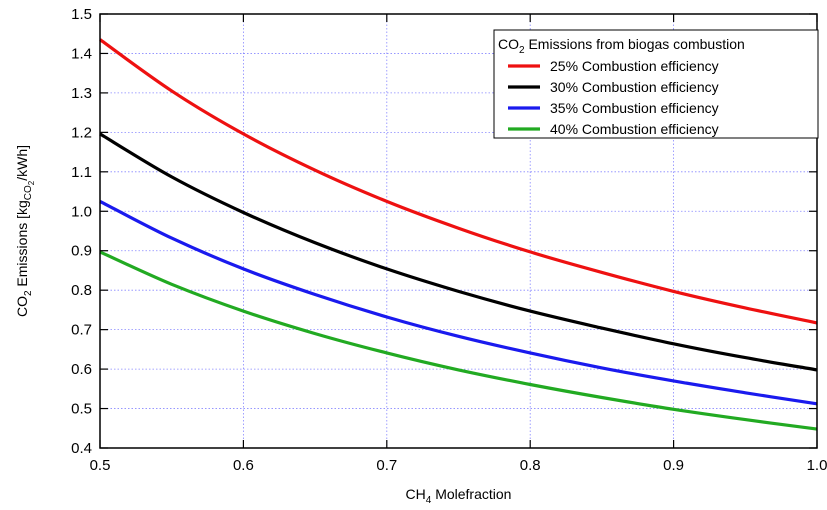 Image resolution: width=827 pixels, height=510 pixels. I want to click on x-tick-label: 0.5, so click(100, 465).